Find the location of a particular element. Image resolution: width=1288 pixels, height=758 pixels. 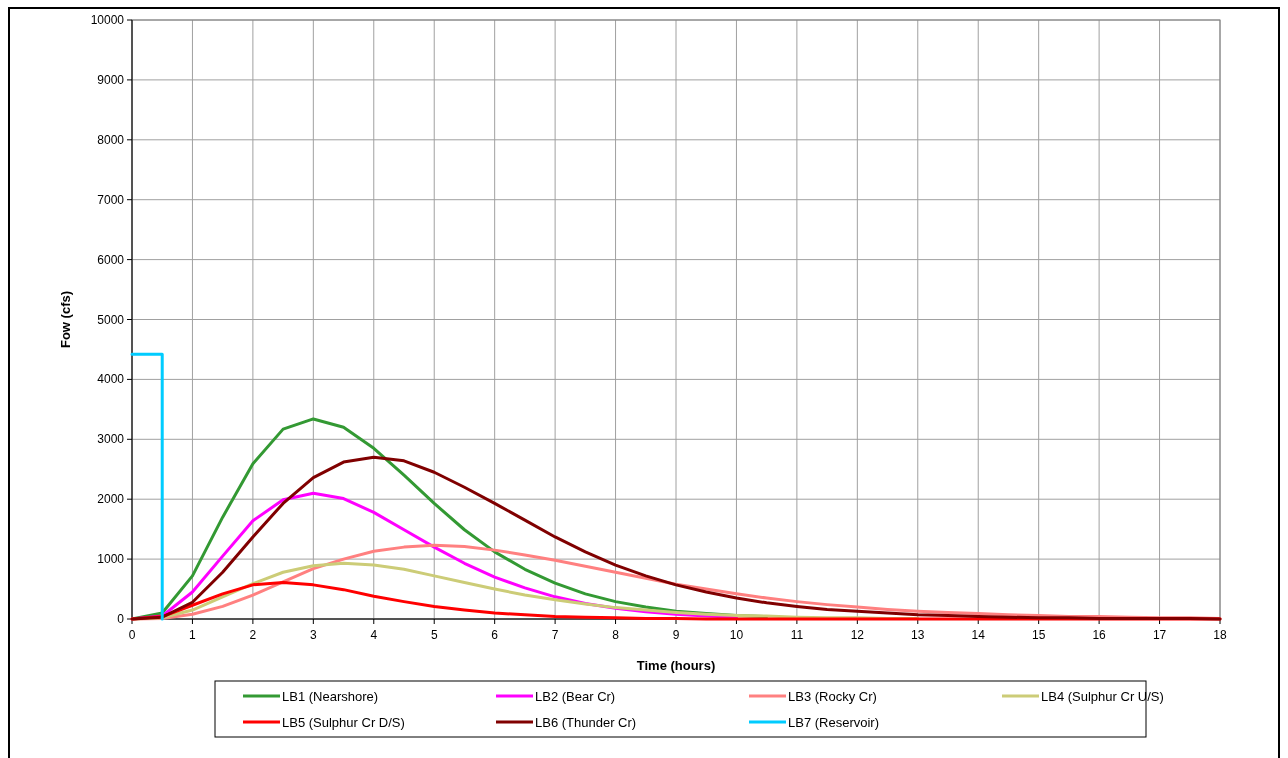

x-tick-label: 2 is located at coordinates (253, 635).